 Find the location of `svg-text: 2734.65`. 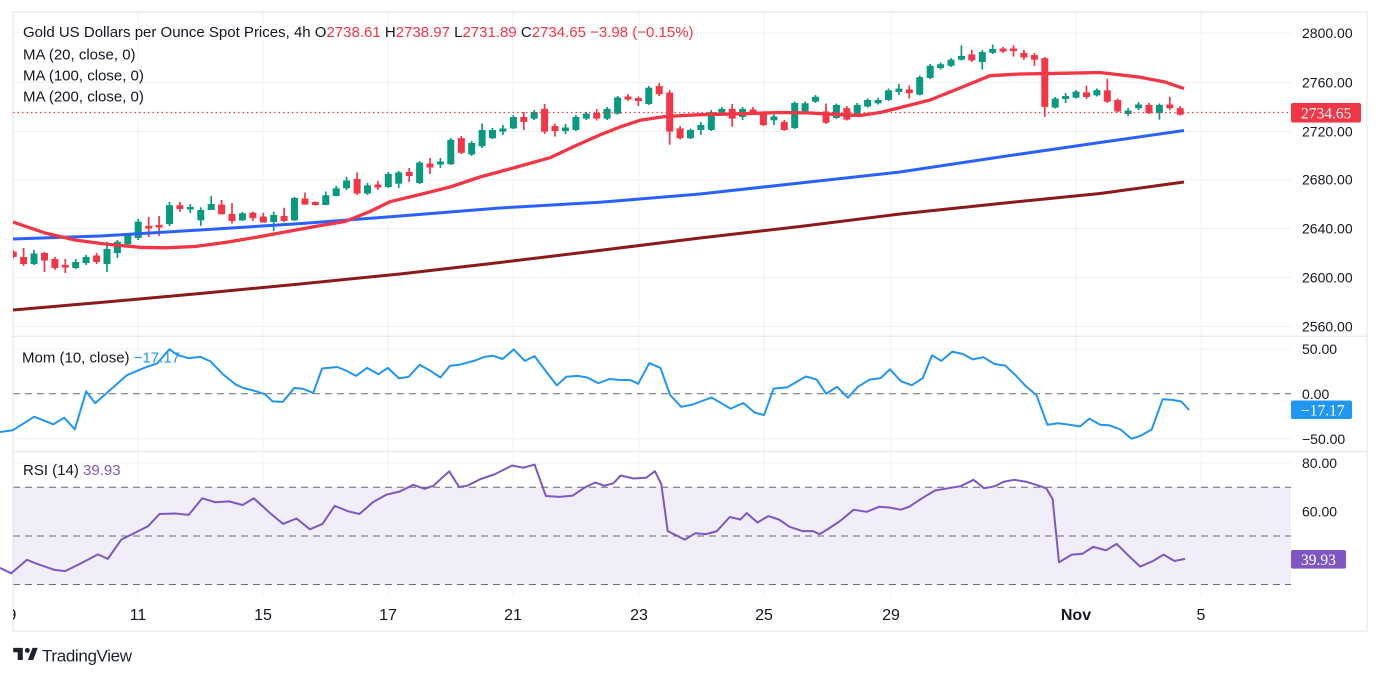

svg-text: 2734.65 is located at coordinates (1326, 113).